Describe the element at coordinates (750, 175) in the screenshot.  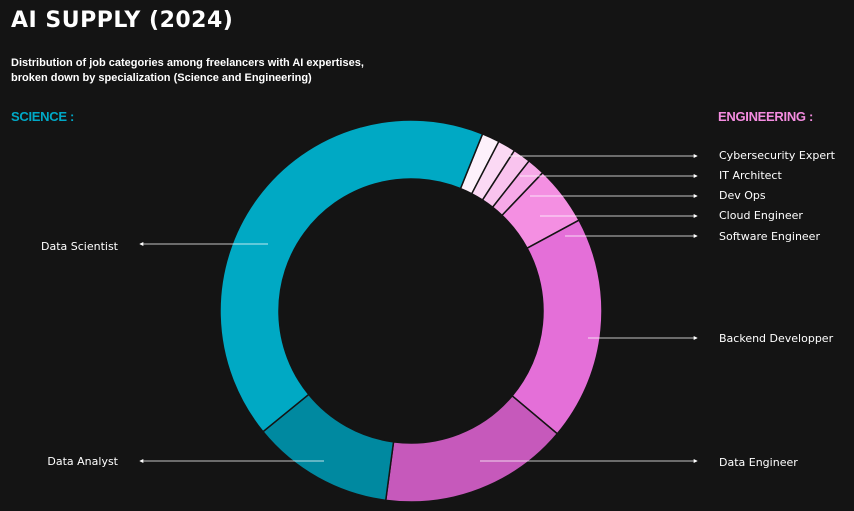
I see `slice-label: IT Architect` at that location.